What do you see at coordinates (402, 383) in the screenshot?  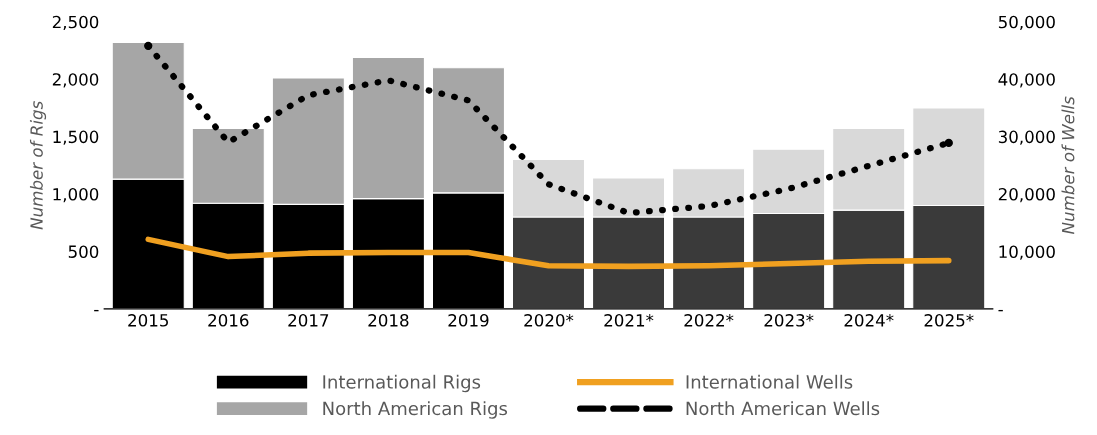 I see `legend-label: International Rigs` at bounding box center [402, 383].